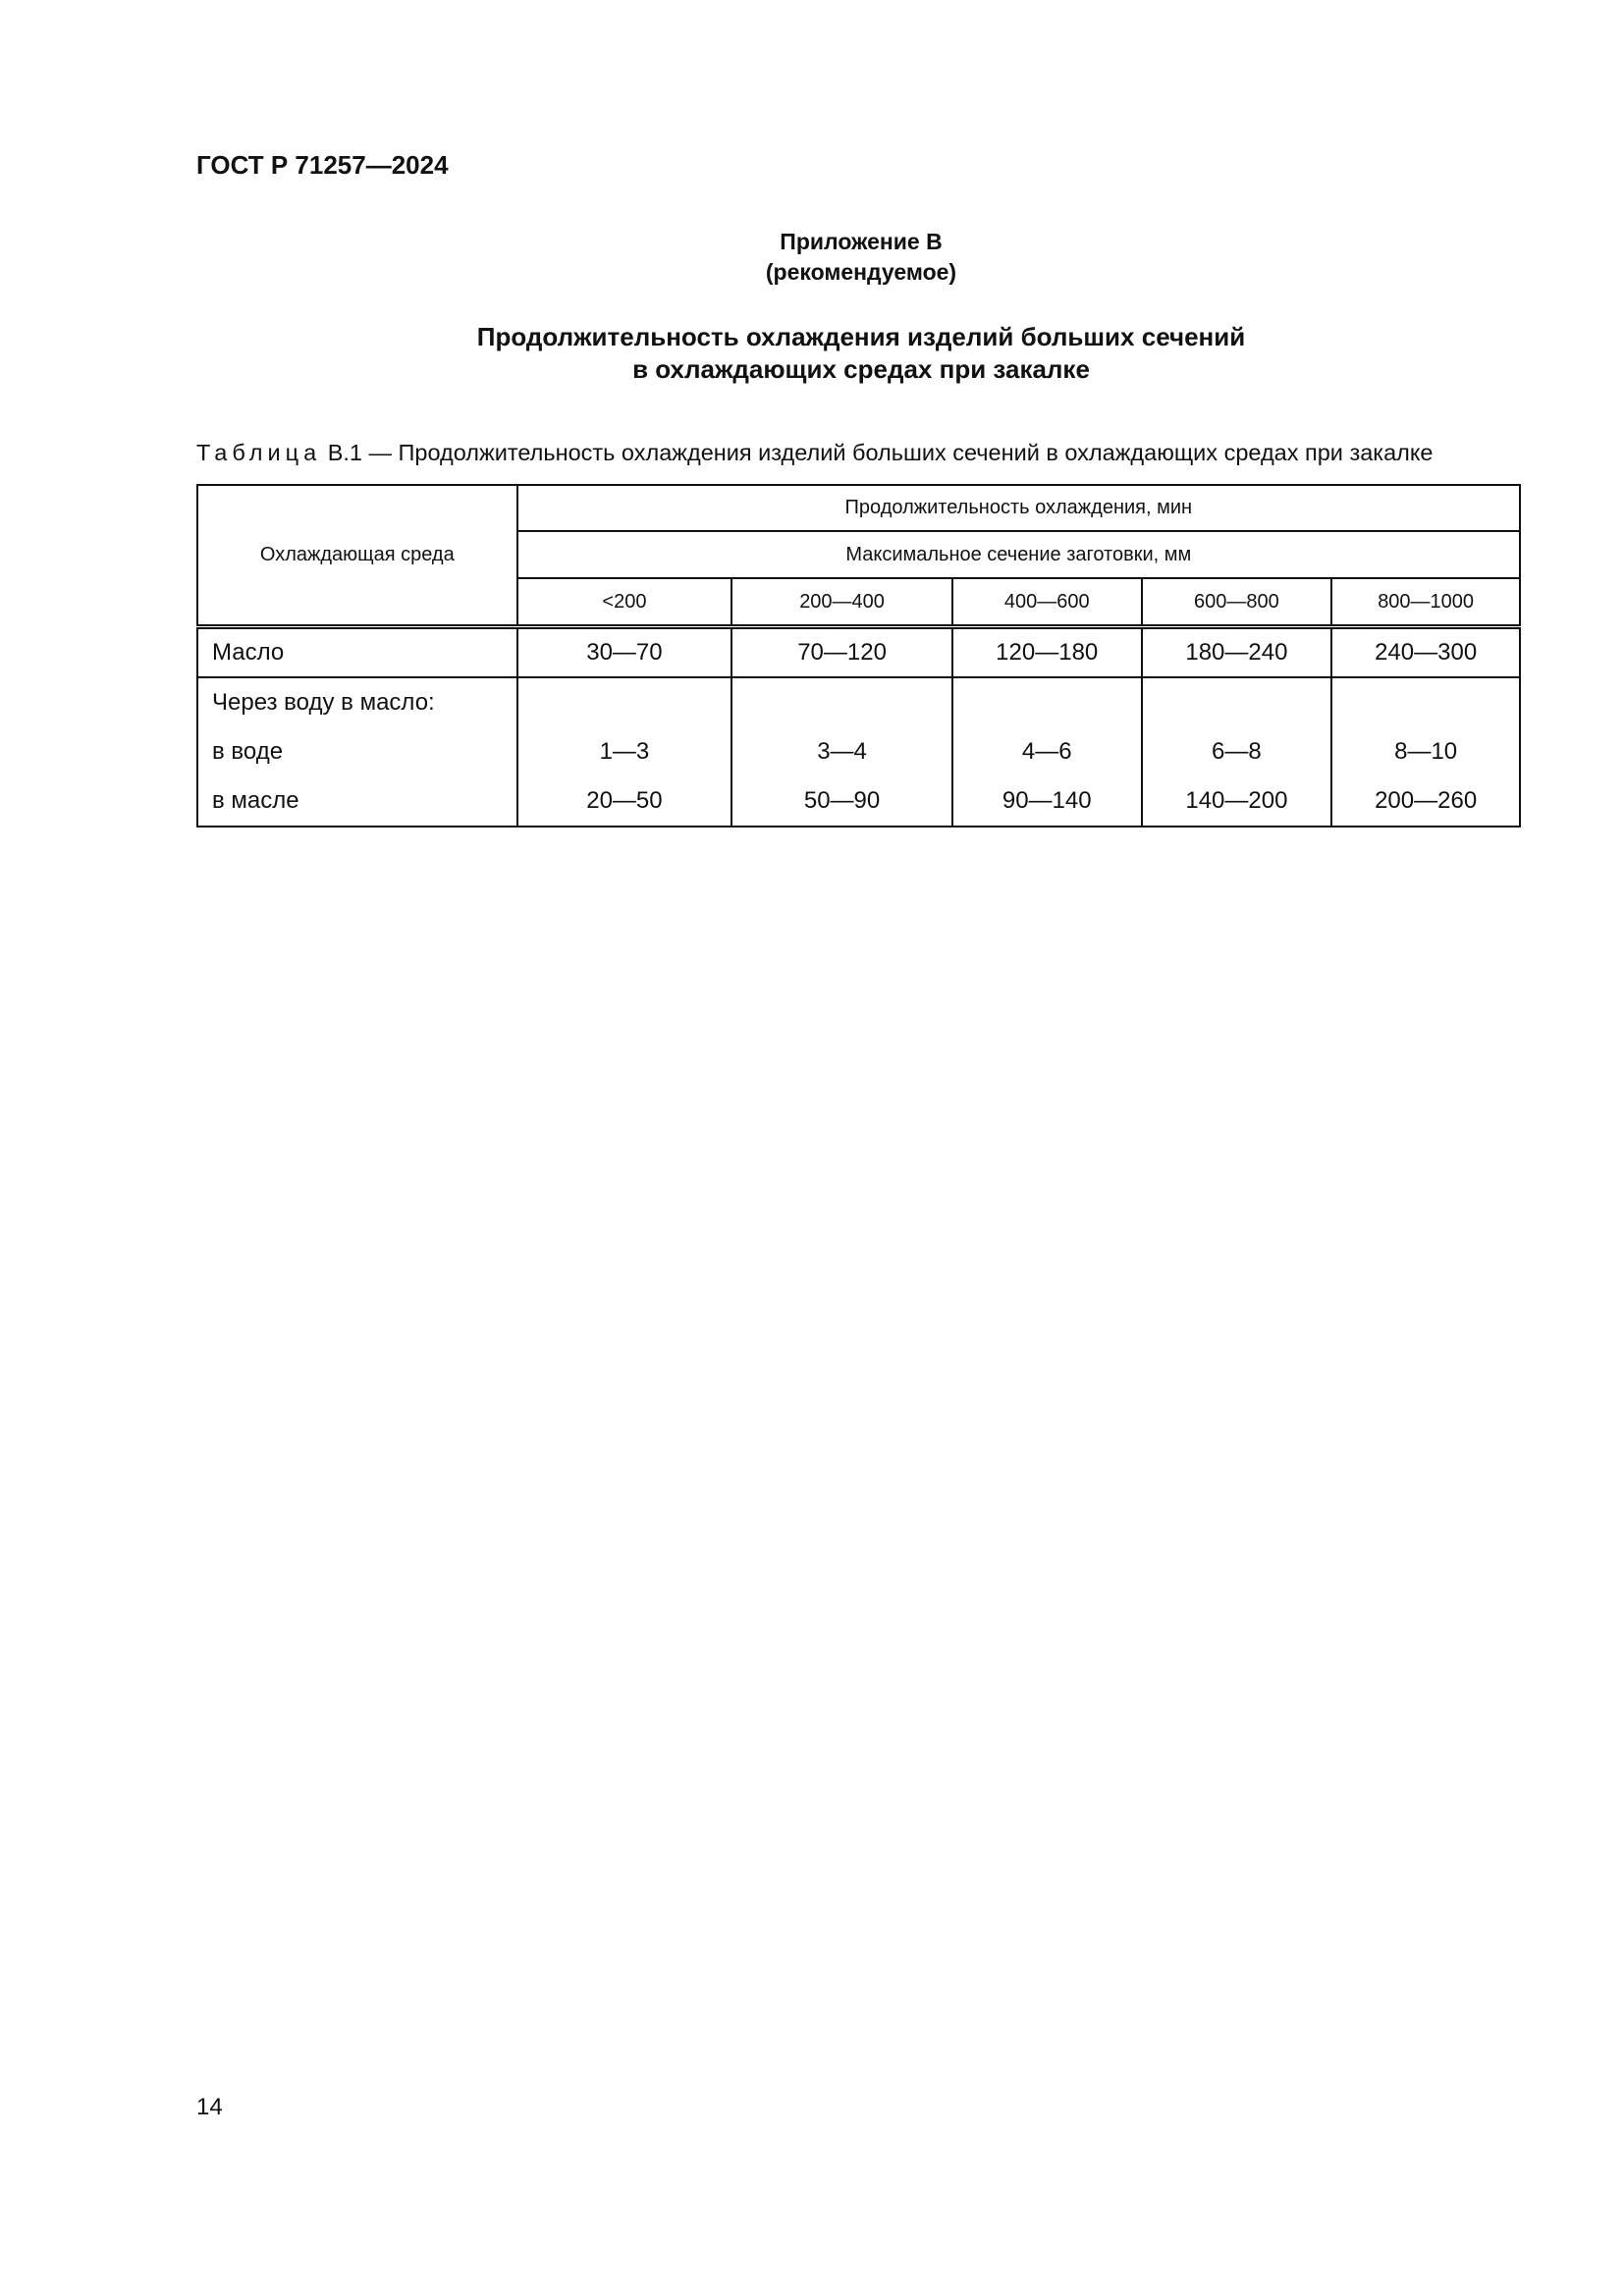 This screenshot has height=2296, width=1624. Describe the element at coordinates (624, 800) in the screenshot. I see `table-cell: 20—50` at that location.